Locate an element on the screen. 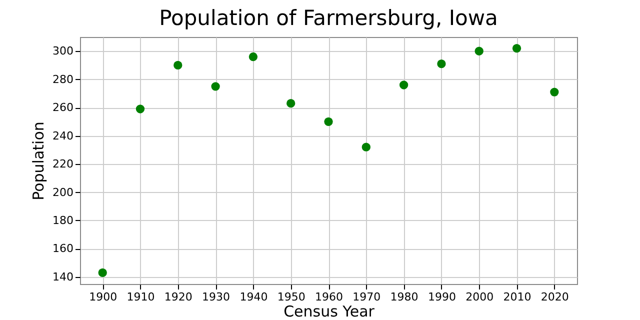 Image resolution: width=640 pixels, height=320 pixels. y-tick-label: 180 is located at coordinates (63, 220).